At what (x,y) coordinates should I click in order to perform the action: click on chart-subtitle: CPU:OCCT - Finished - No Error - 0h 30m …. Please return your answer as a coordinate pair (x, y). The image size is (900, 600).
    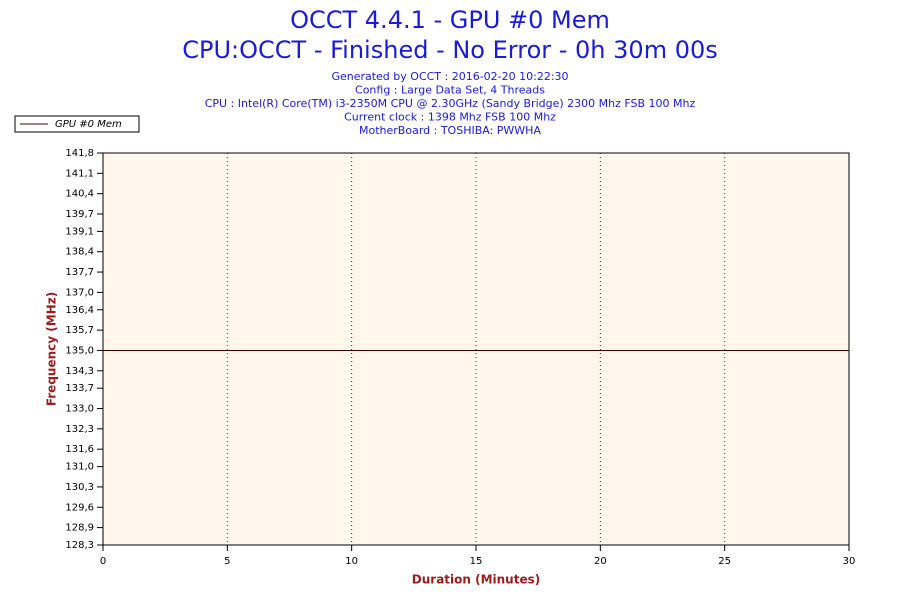
    Looking at the image, I should click on (450, 50).